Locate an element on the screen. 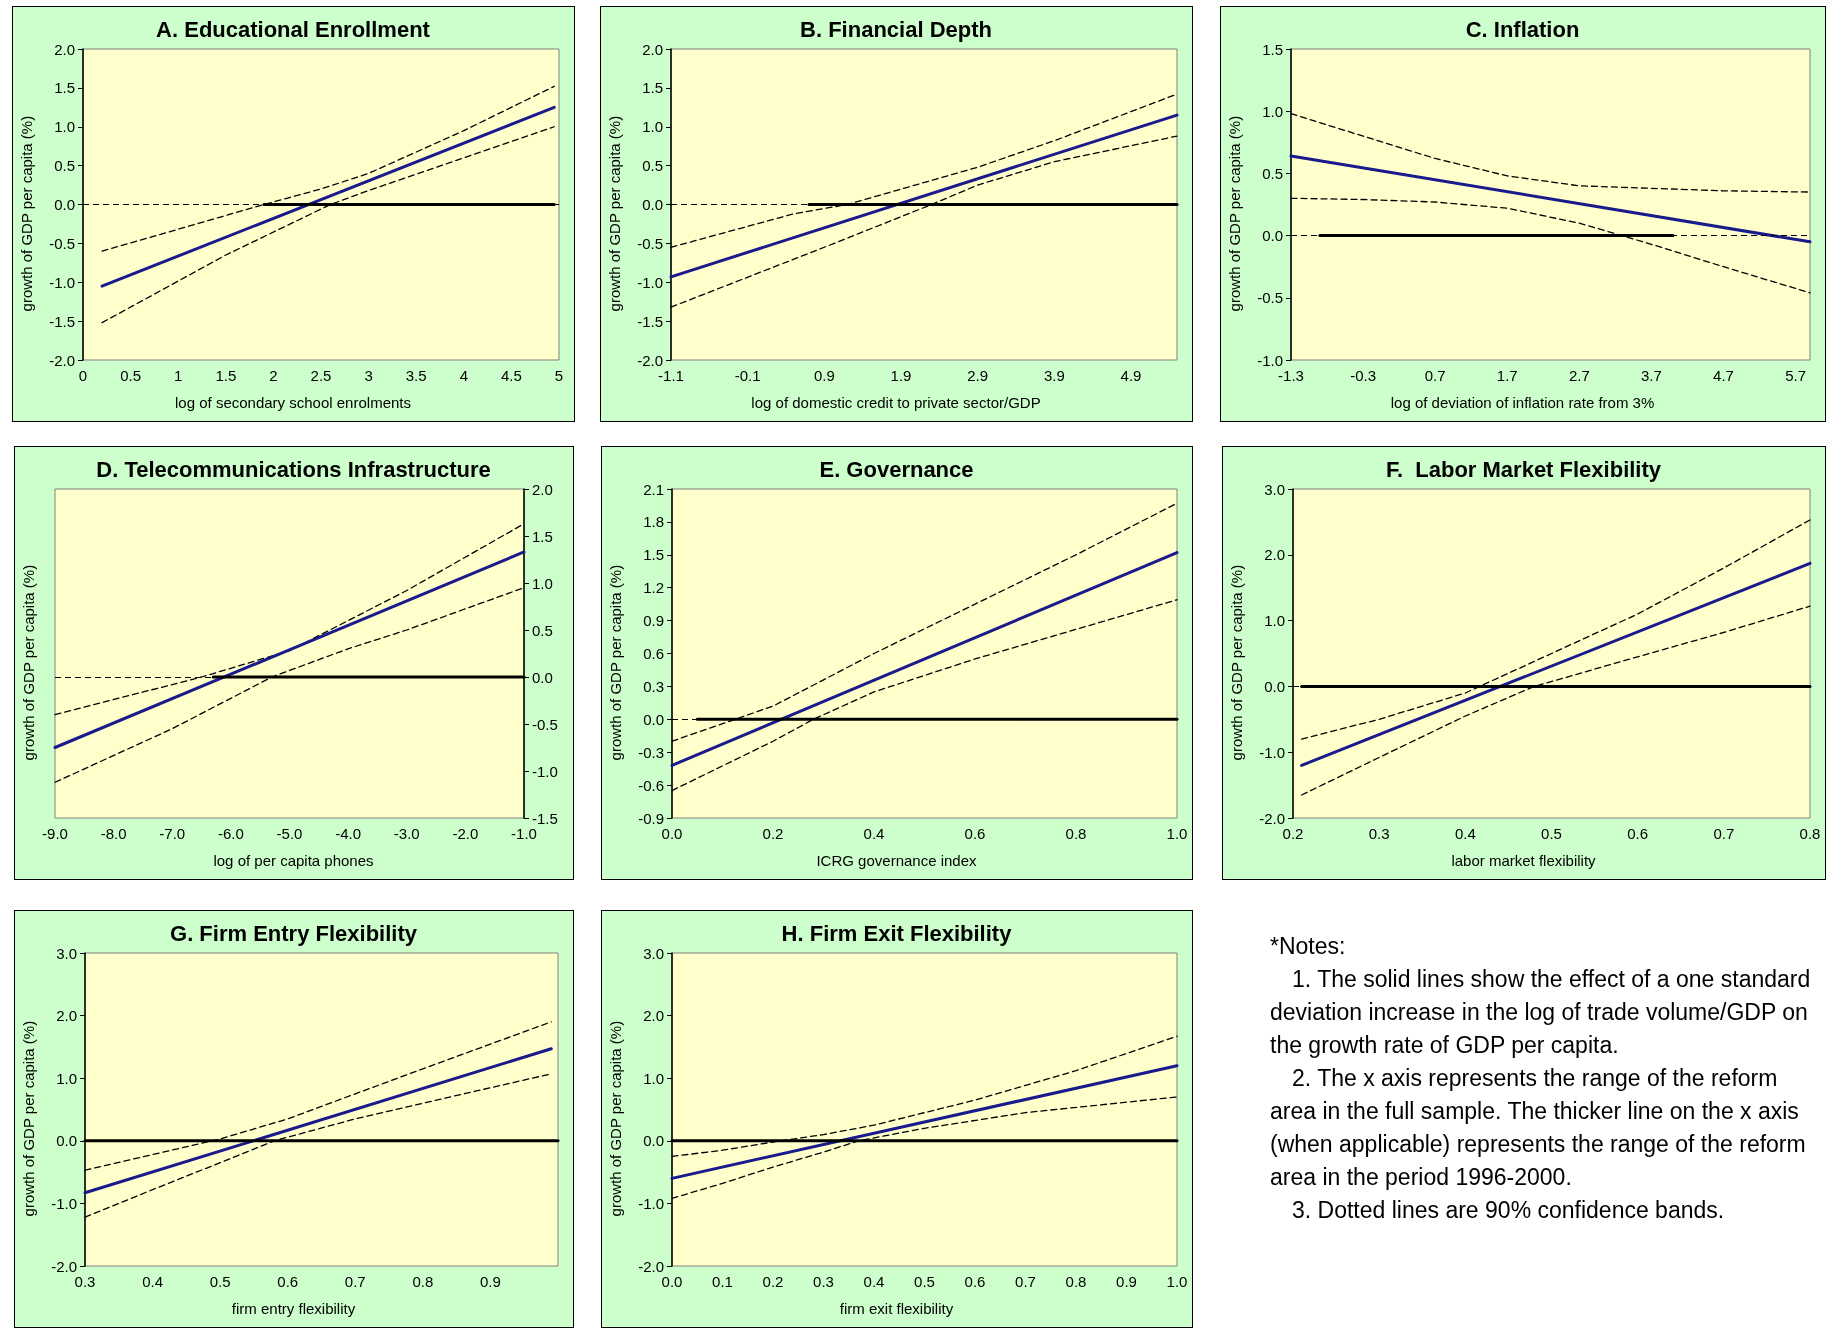 This screenshot has width=1828, height=1330. x-tick-label: 0.3 is located at coordinates (1379, 833).